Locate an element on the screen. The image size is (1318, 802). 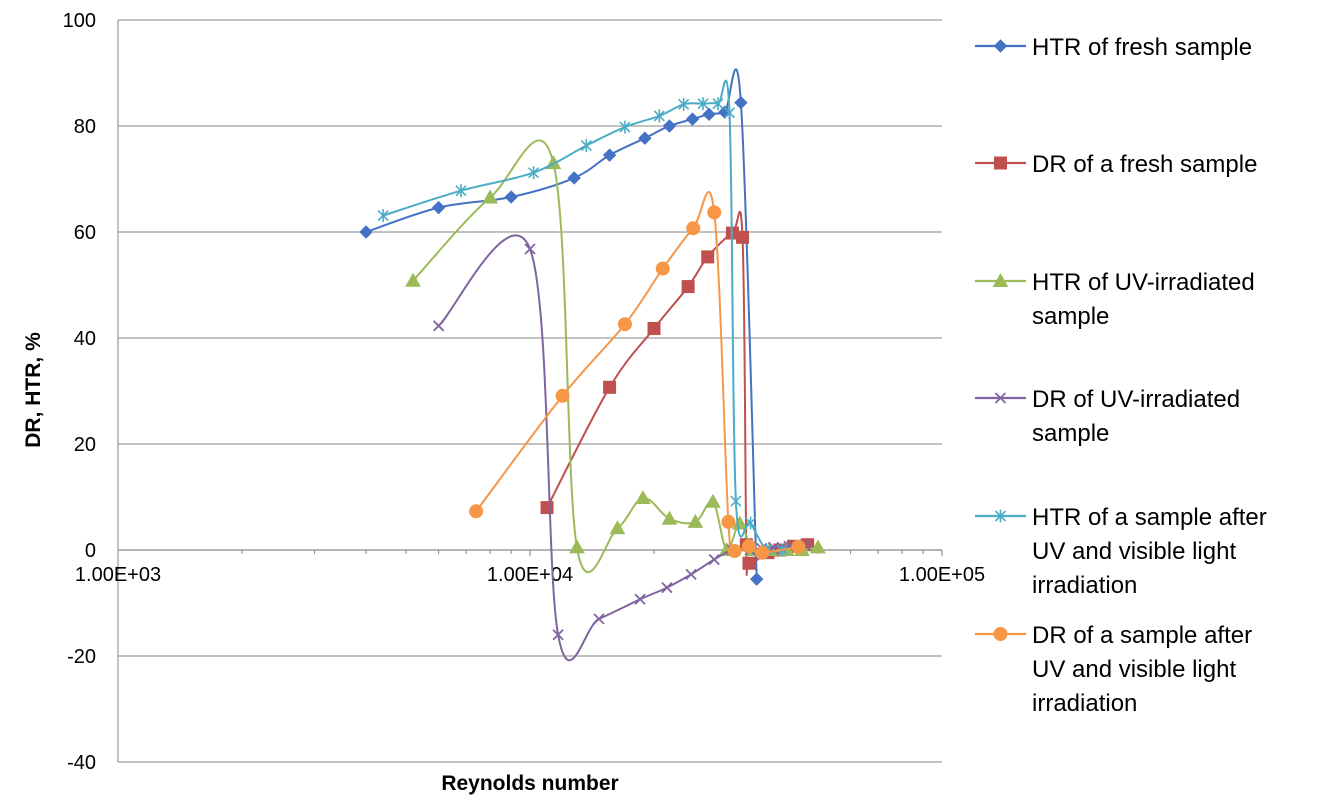
y-tick-label: 80 is located at coordinates (85, 127).